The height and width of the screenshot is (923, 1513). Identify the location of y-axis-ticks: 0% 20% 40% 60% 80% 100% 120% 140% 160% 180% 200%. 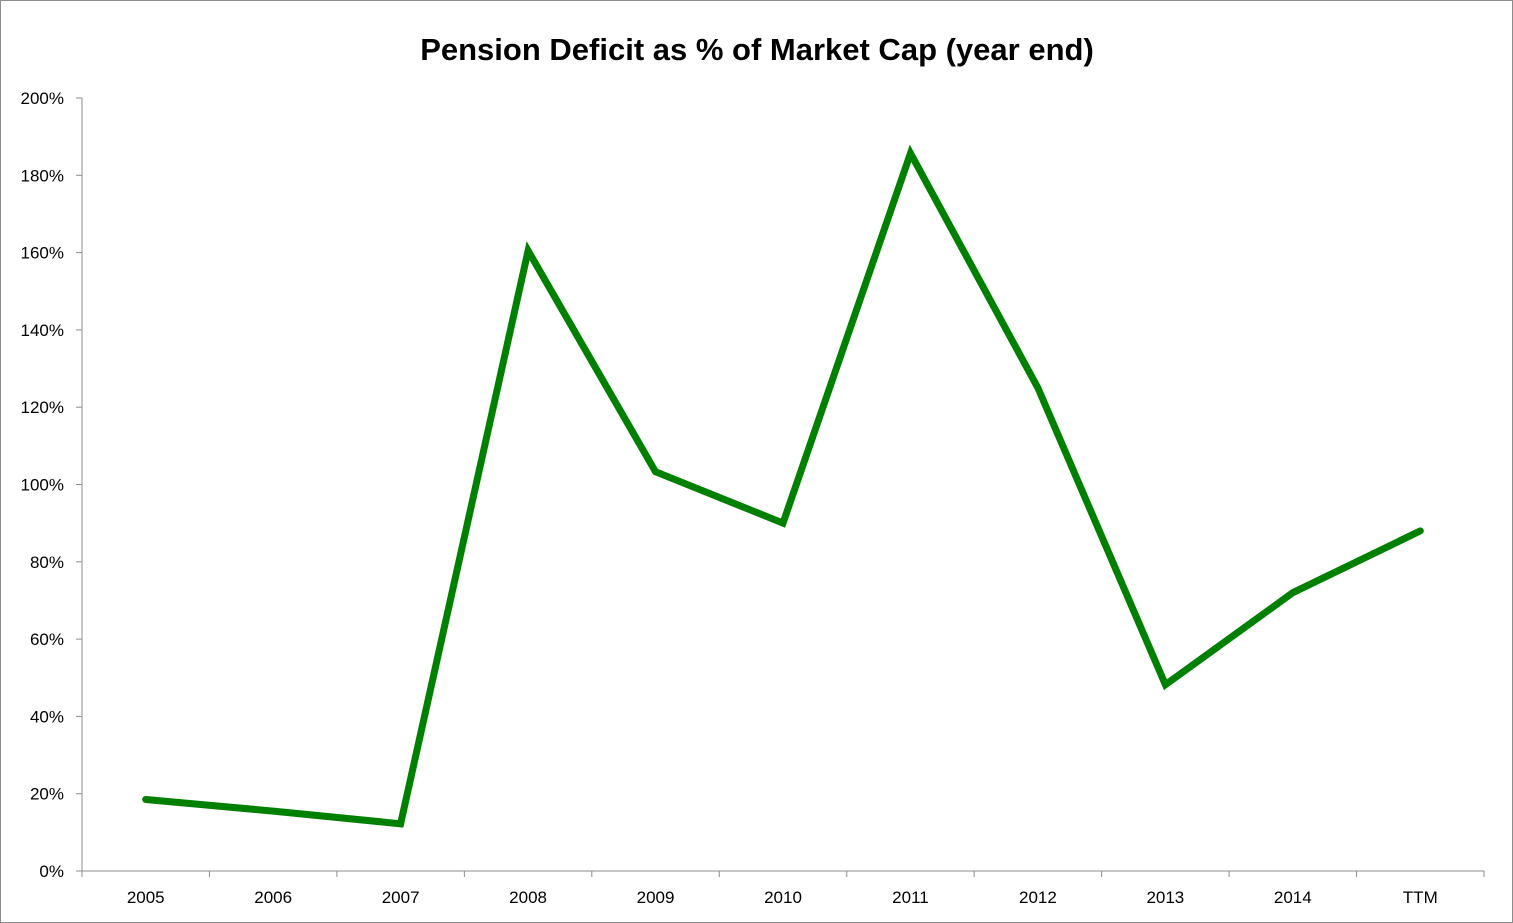
(51, 485).